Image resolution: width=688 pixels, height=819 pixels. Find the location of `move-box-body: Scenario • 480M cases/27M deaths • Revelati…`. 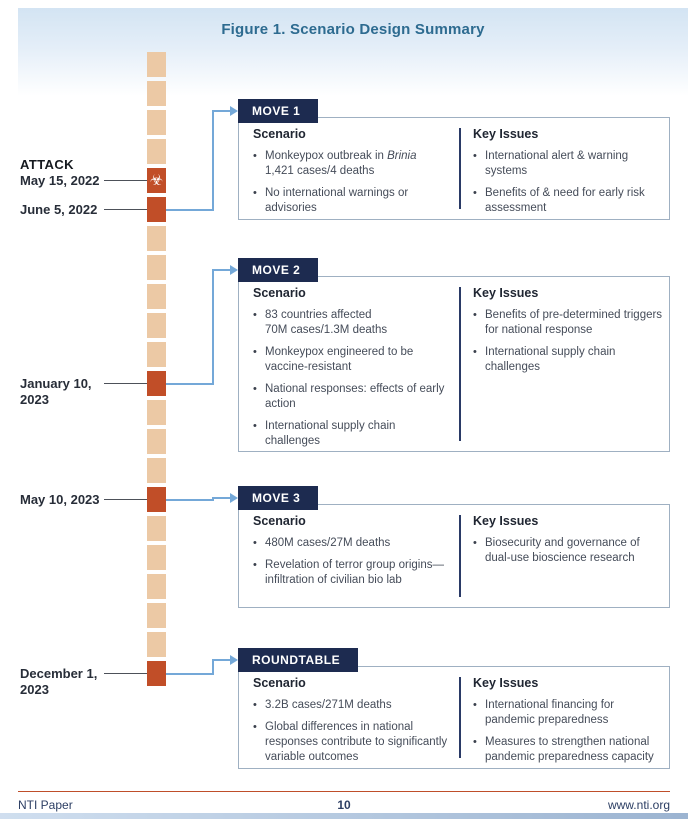

move-box-body: Scenario • 480M cases/27M deaths • Revelati… is located at coordinates (454, 556).